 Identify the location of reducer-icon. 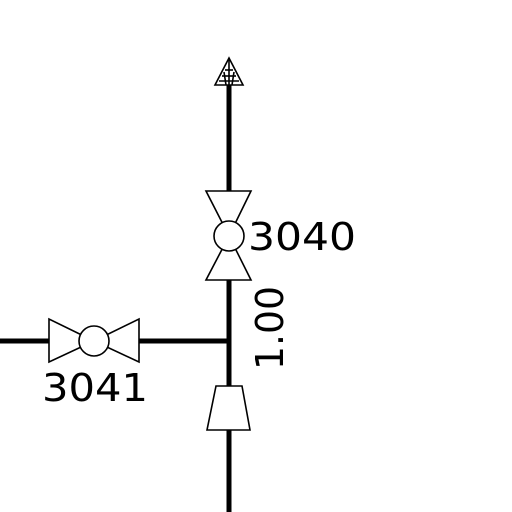
(228, 408).